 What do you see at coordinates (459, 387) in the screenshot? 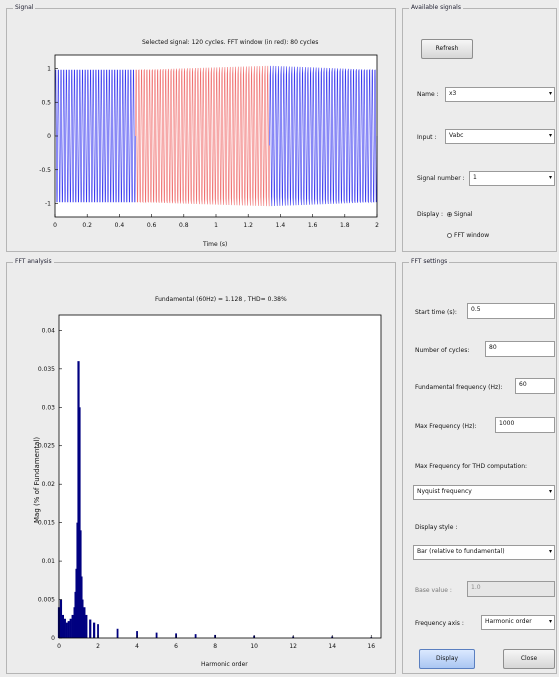
I see `fund-freq-label: Fundamental frequency (Hz):` at bounding box center [459, 387].